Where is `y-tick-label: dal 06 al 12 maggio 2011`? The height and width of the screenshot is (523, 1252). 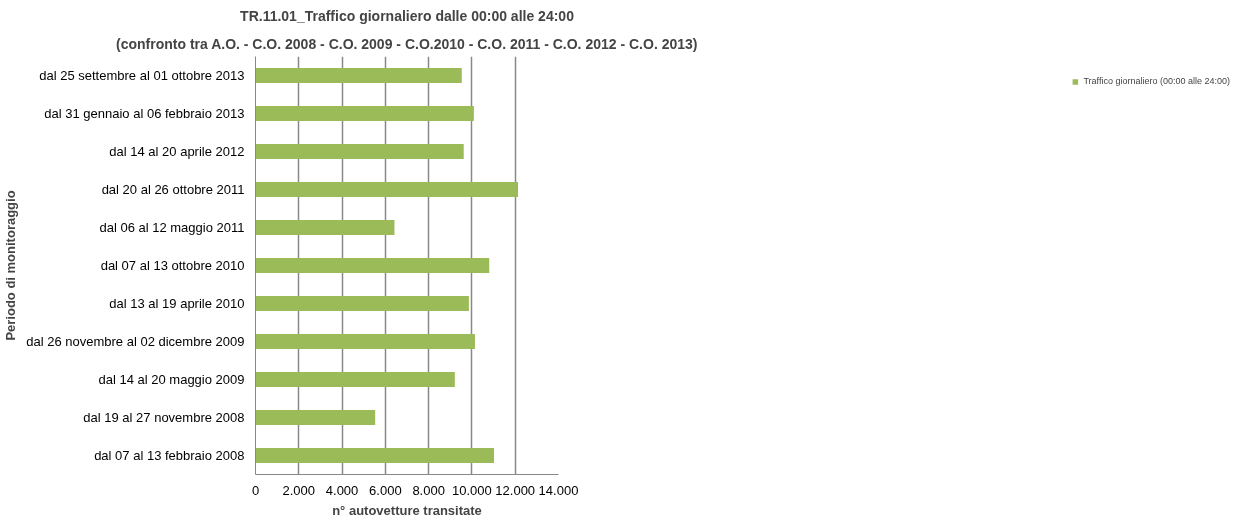 y-tick-label: dal 06 al 12 maggio 2011 is located at coordinates (172, 227).